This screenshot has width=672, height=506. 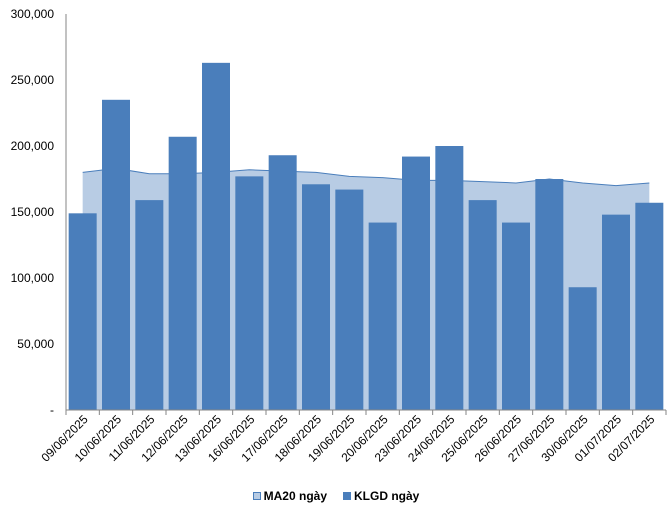 I want to click on legend-label-ma20: MA20 ngày, so click(x=295, y=496).